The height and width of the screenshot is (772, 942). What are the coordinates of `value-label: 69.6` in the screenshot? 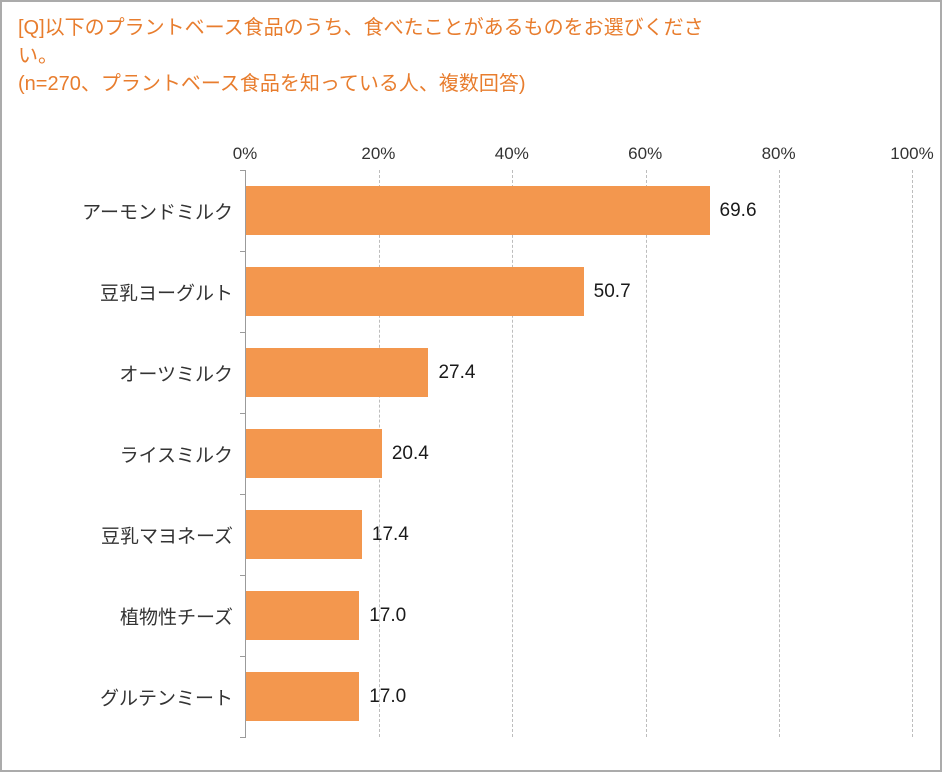 It's located at (738, 210).